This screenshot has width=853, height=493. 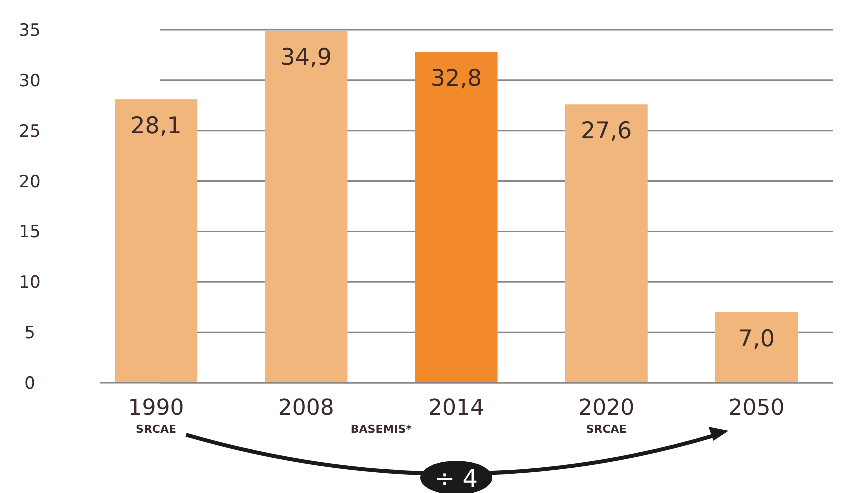 I want to click on y-tick-label: 20, so click(x=30, y=182).